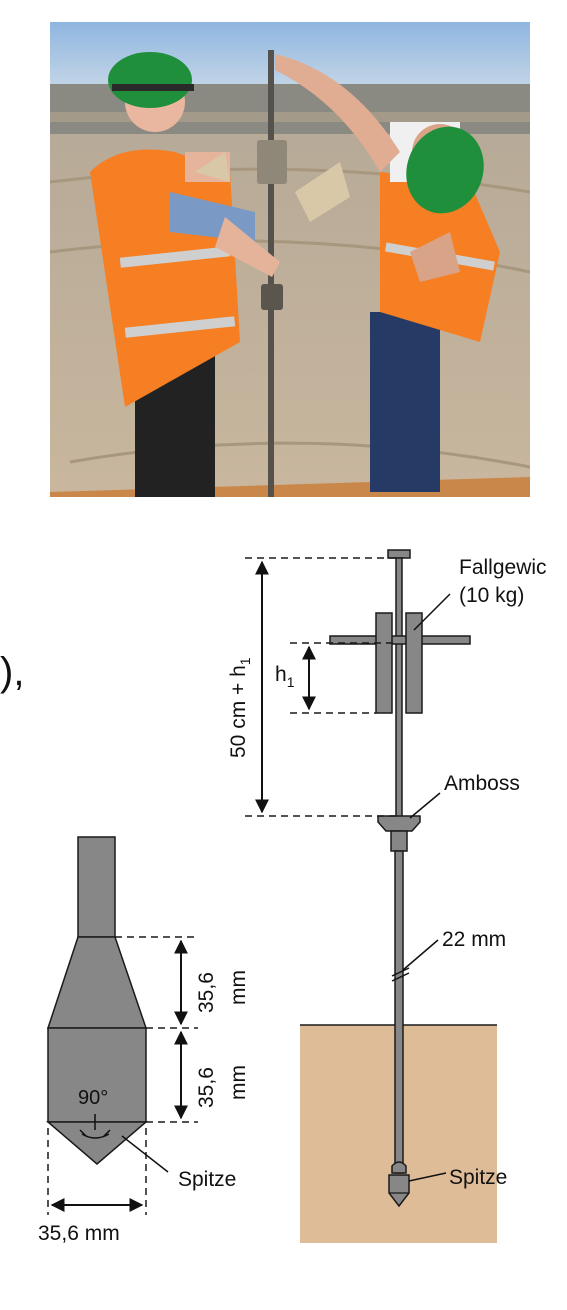 The image size is (567, 1310). Describe the element at coordinates (491, 595) in the screenshot. I see `weight-label-line2: (10 kg)` at that location.